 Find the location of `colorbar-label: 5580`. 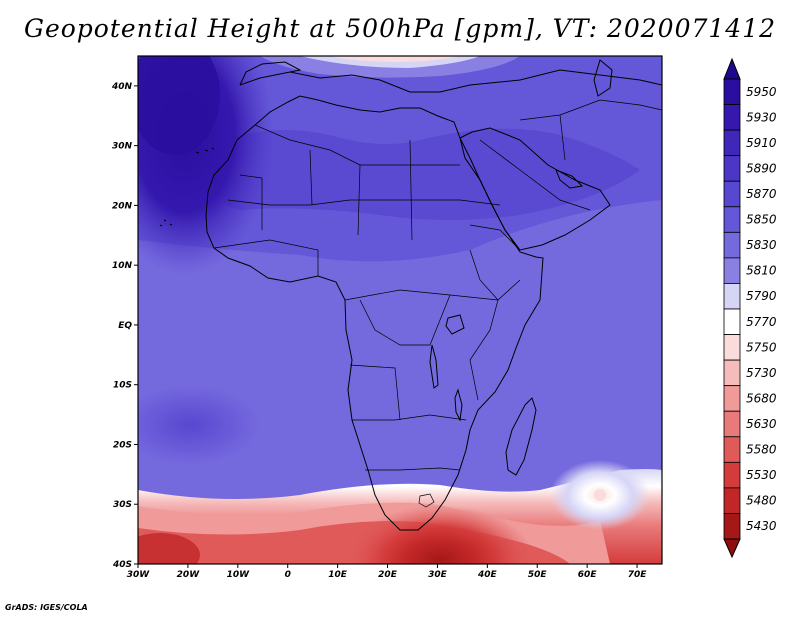

colorbar-label: 5580 is located at coordinates (761, 450).